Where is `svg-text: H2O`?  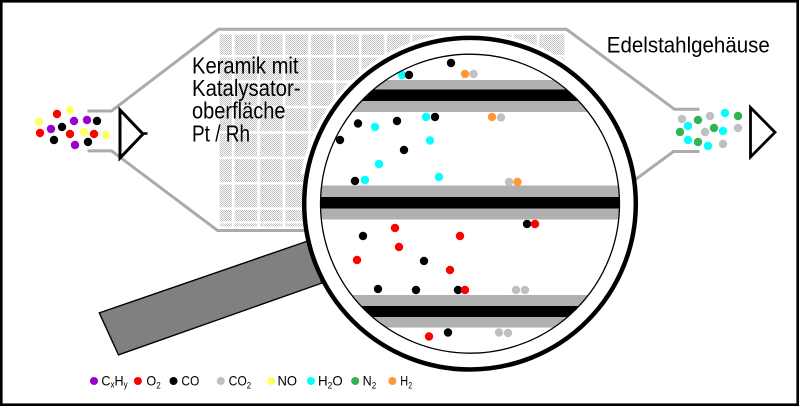
svg-text: H2O is located at coordinates (330, 382).